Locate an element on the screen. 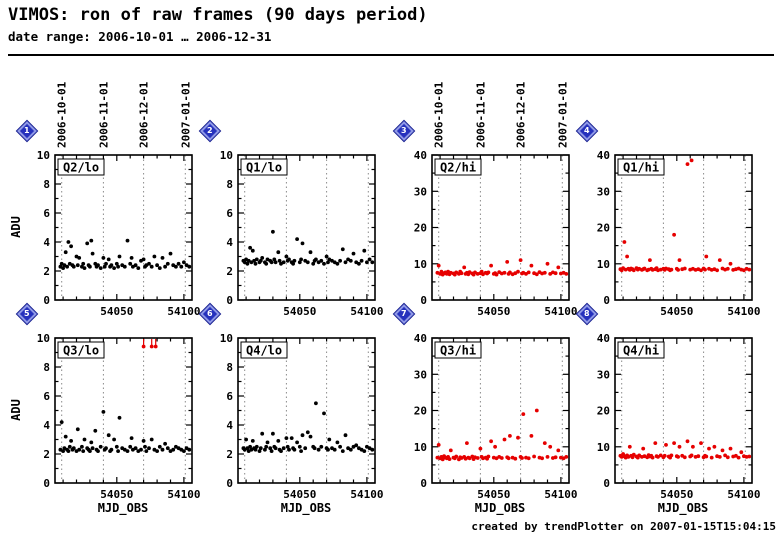  y-tick-label: 20 is located at coordinates (603, 411).